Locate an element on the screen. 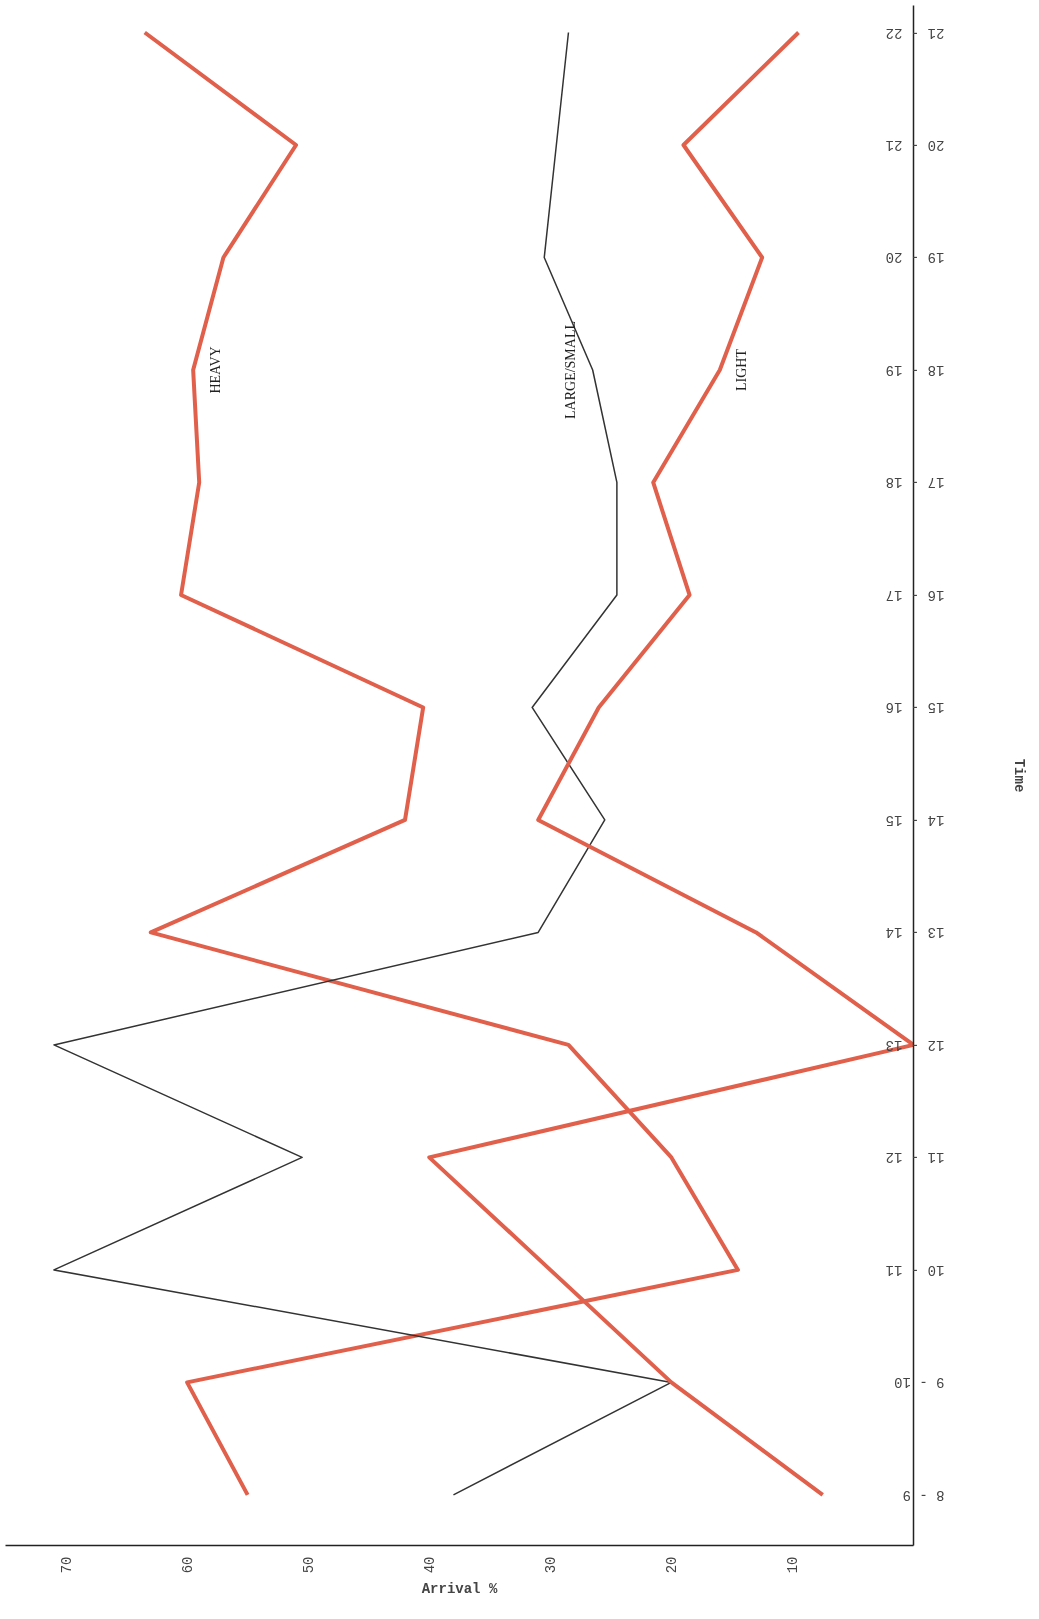 This screenshot has width=1039, height=1619. y-tick-label: 8 - 9 is located at coordinates (923, 1494).